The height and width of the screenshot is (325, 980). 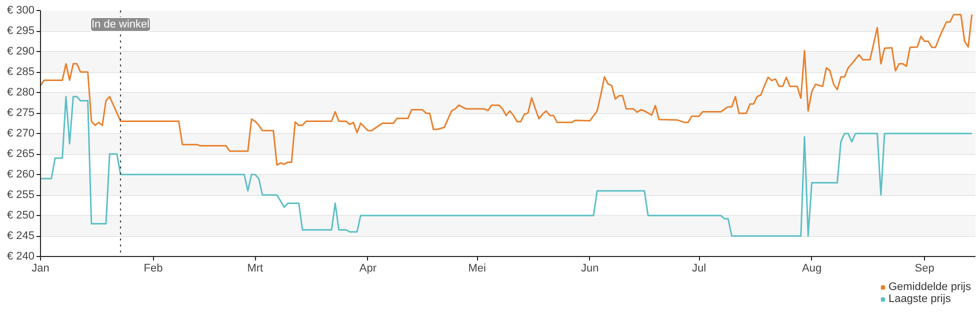 What do you see at coordinates (699, 268) in the screenshot?
I see `x-tick-label: Jul` at bounding box center [699, 268].